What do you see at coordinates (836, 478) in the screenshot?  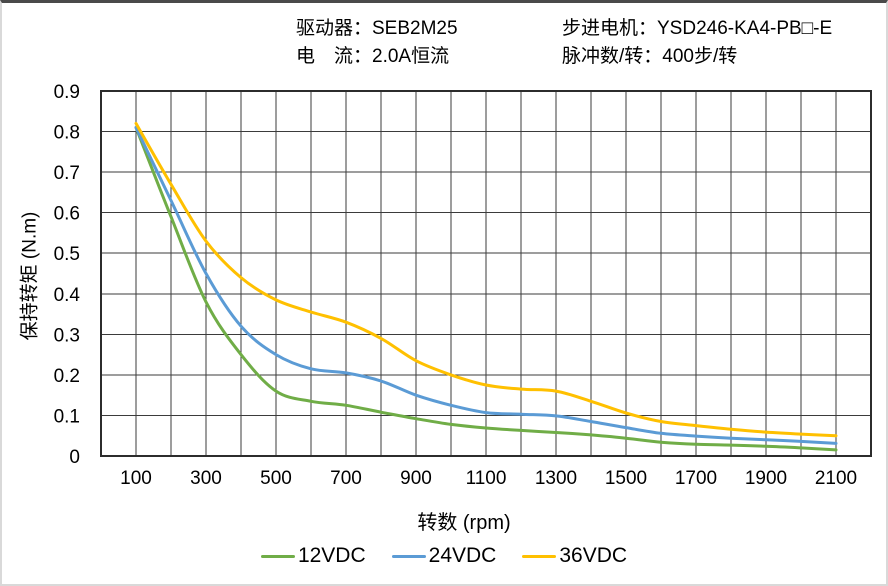 I see `svg-text: 2100` at bounding box center [836, 478].